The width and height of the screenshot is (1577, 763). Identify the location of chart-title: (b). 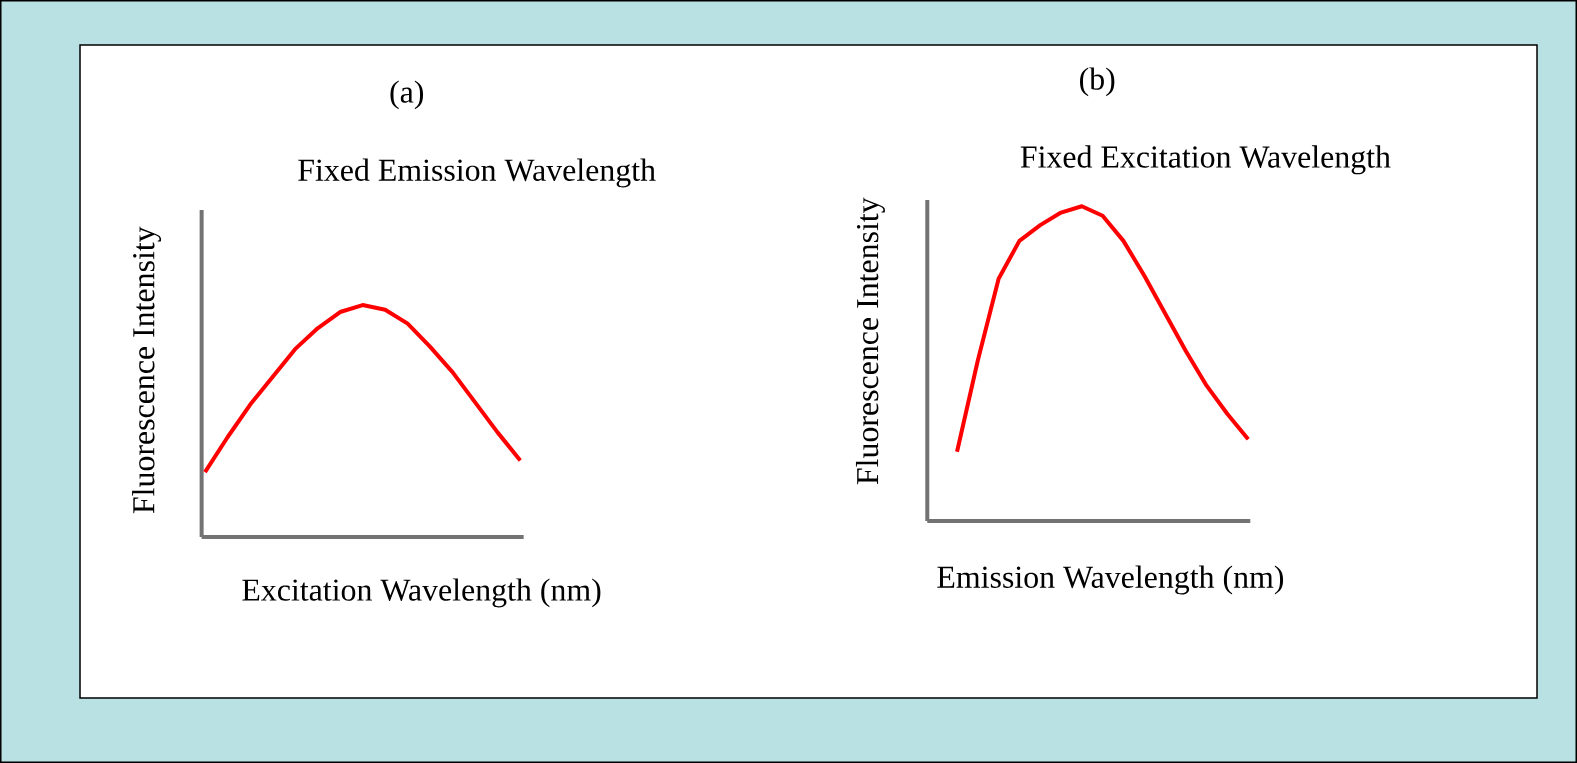
(1097, 82).